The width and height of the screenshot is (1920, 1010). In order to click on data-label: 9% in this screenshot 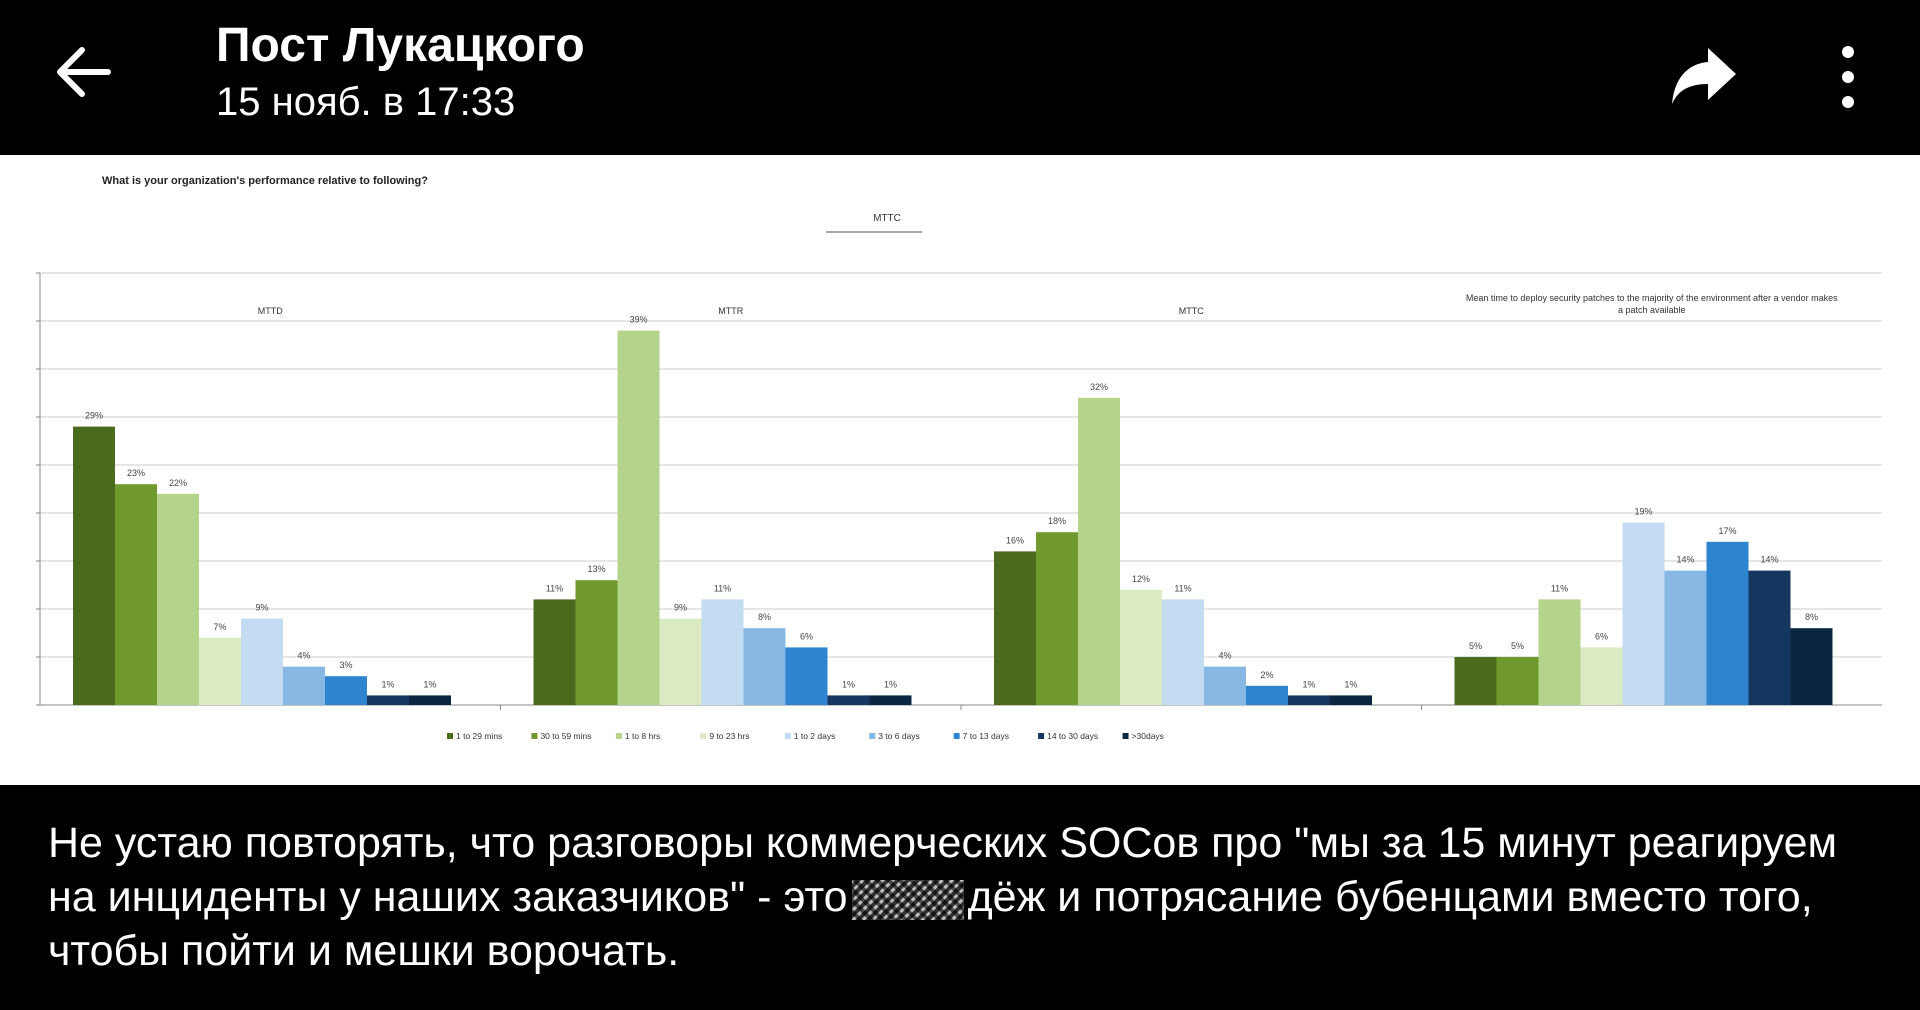, I will do `click(261, 608)`.